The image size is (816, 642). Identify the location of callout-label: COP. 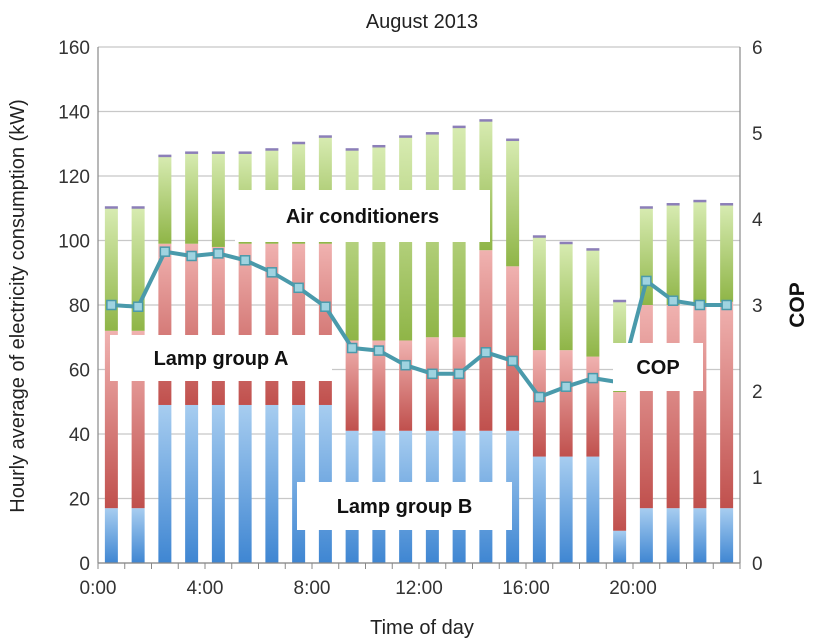
(657, 368).